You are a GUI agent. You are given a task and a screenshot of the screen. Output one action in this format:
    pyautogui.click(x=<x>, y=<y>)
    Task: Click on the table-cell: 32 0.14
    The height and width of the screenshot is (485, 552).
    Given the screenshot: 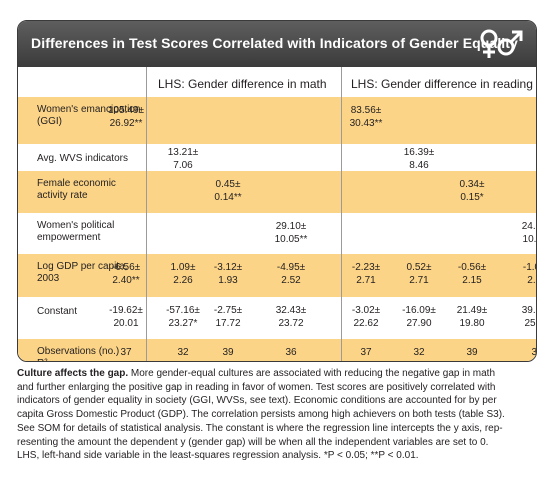 What is the action you would take?
    pyautogui.click(x=418, y=354)
    